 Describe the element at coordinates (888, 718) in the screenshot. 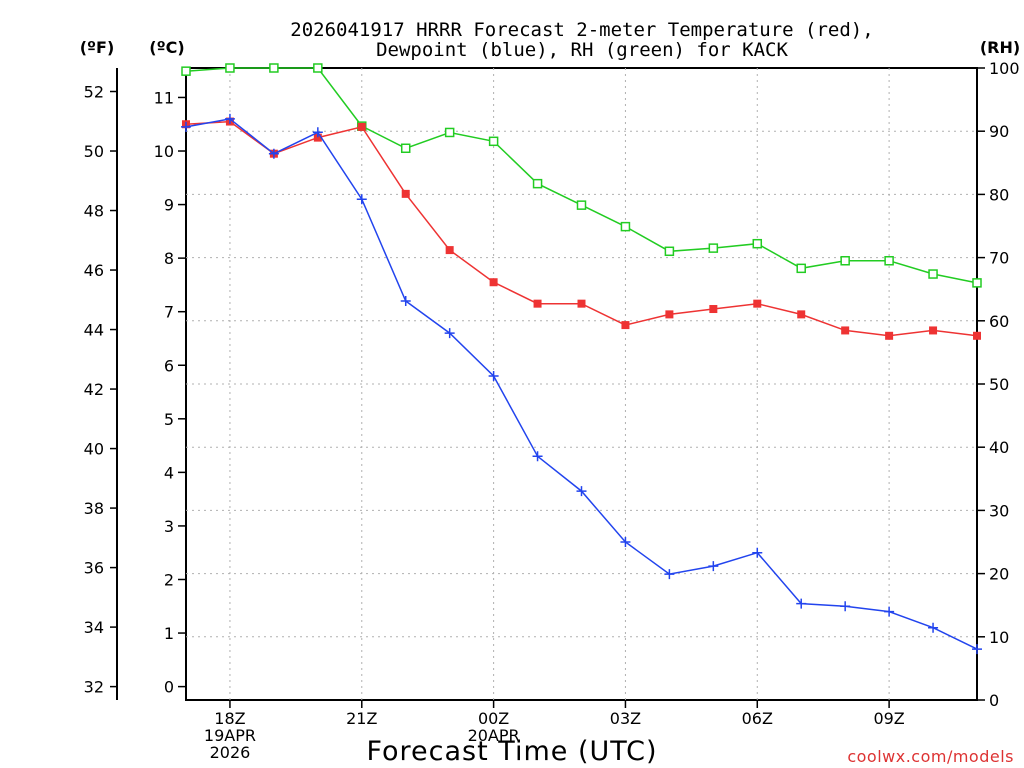

I see `x-tick-label: 09Z` at that location.